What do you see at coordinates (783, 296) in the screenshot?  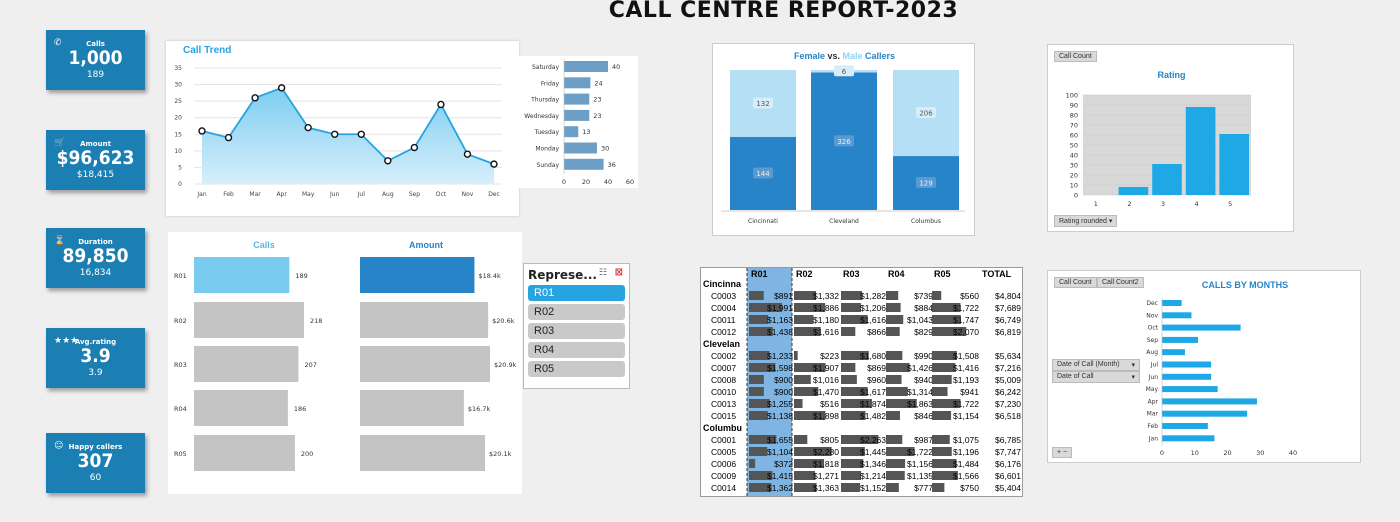 I see `pivot-cell: $891` at bounding box center [783, 296].